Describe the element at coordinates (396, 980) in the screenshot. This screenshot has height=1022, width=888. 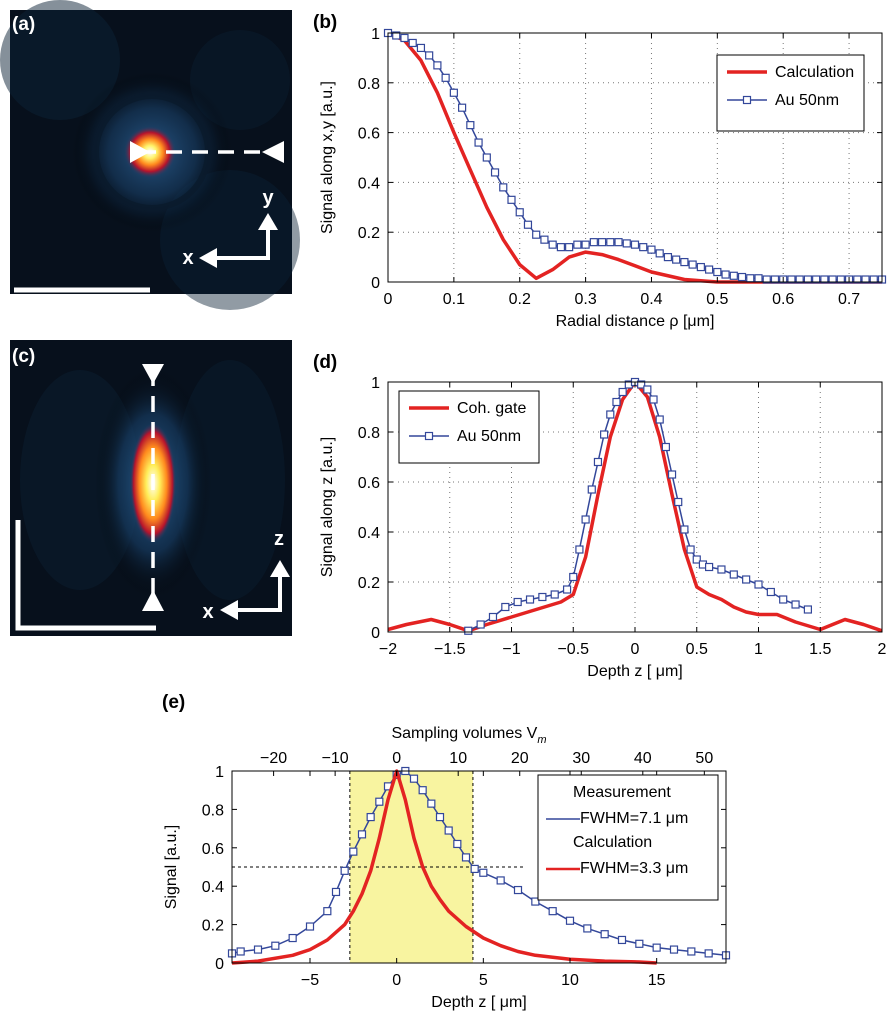
I see `x-tick-label: 0` at that location.